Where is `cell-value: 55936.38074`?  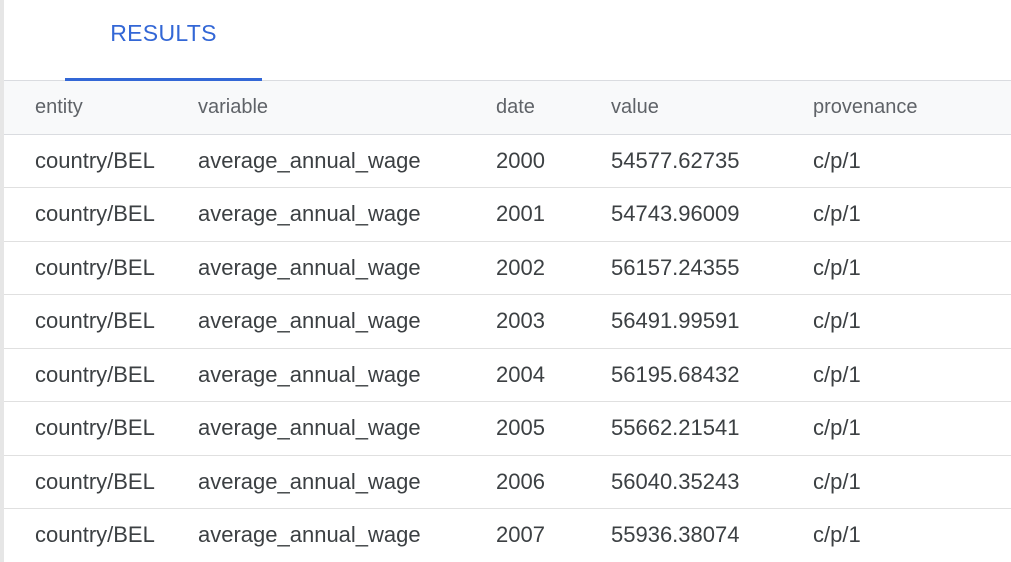
cell-value: 55936.38074 is located at coordinates (675, 535).